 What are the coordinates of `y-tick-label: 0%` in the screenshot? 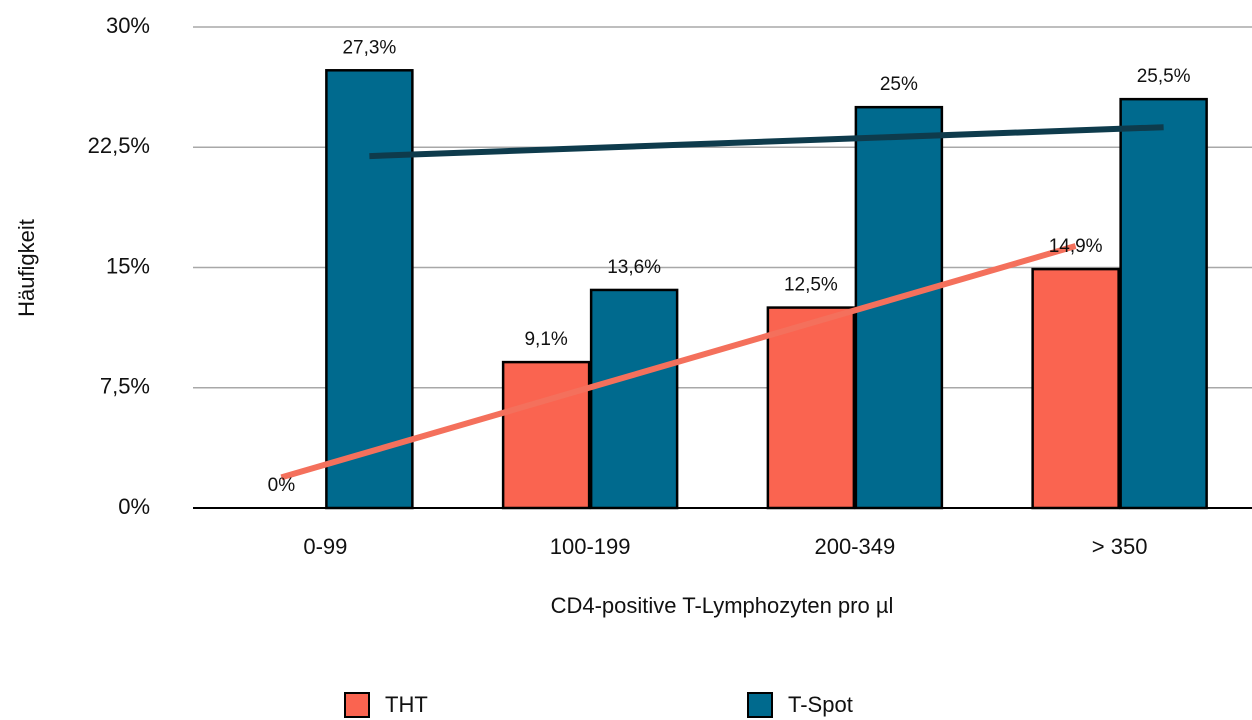 It's located at (134, 506).